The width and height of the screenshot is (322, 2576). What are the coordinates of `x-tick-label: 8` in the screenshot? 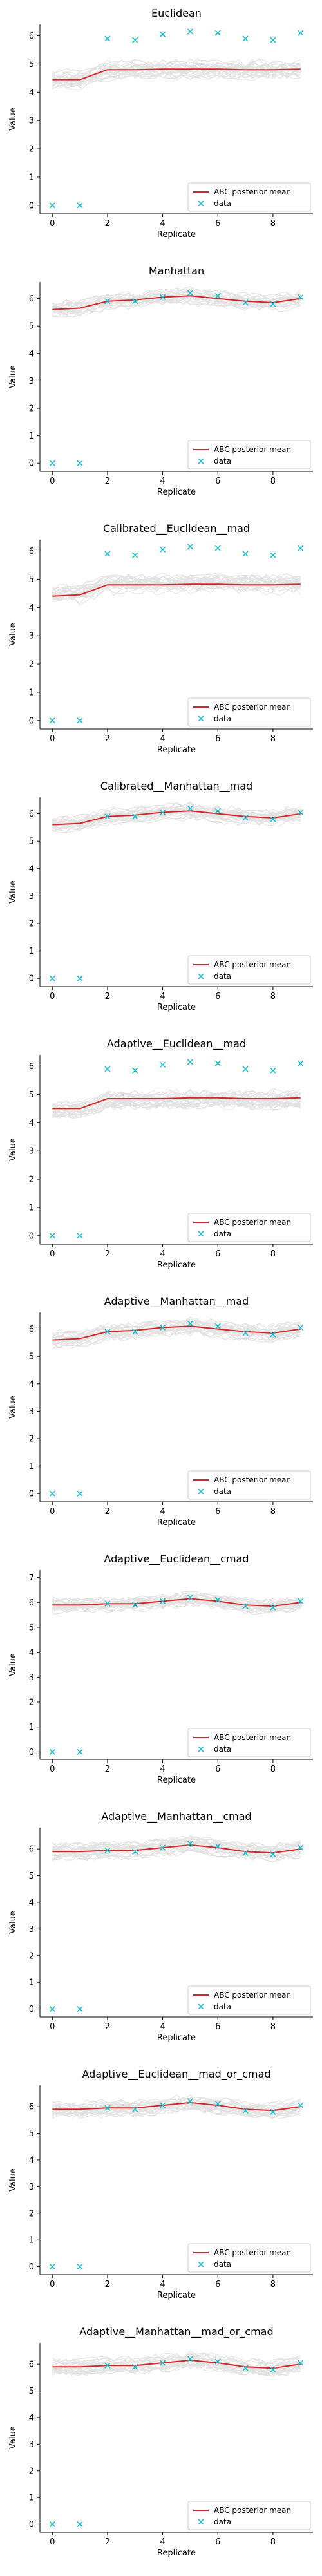 It's located at (273, 2542).